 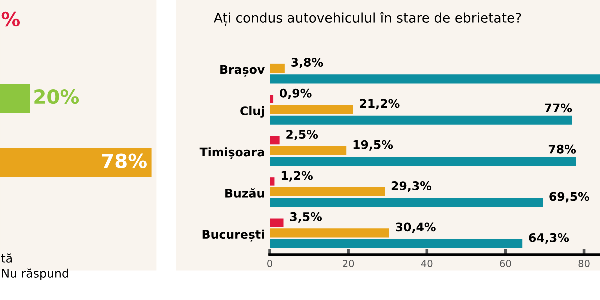 What do you see at coordinates (570, 197) in the screenshot?
I see `data-label: 69,5%` at bounding box center [570, 197].